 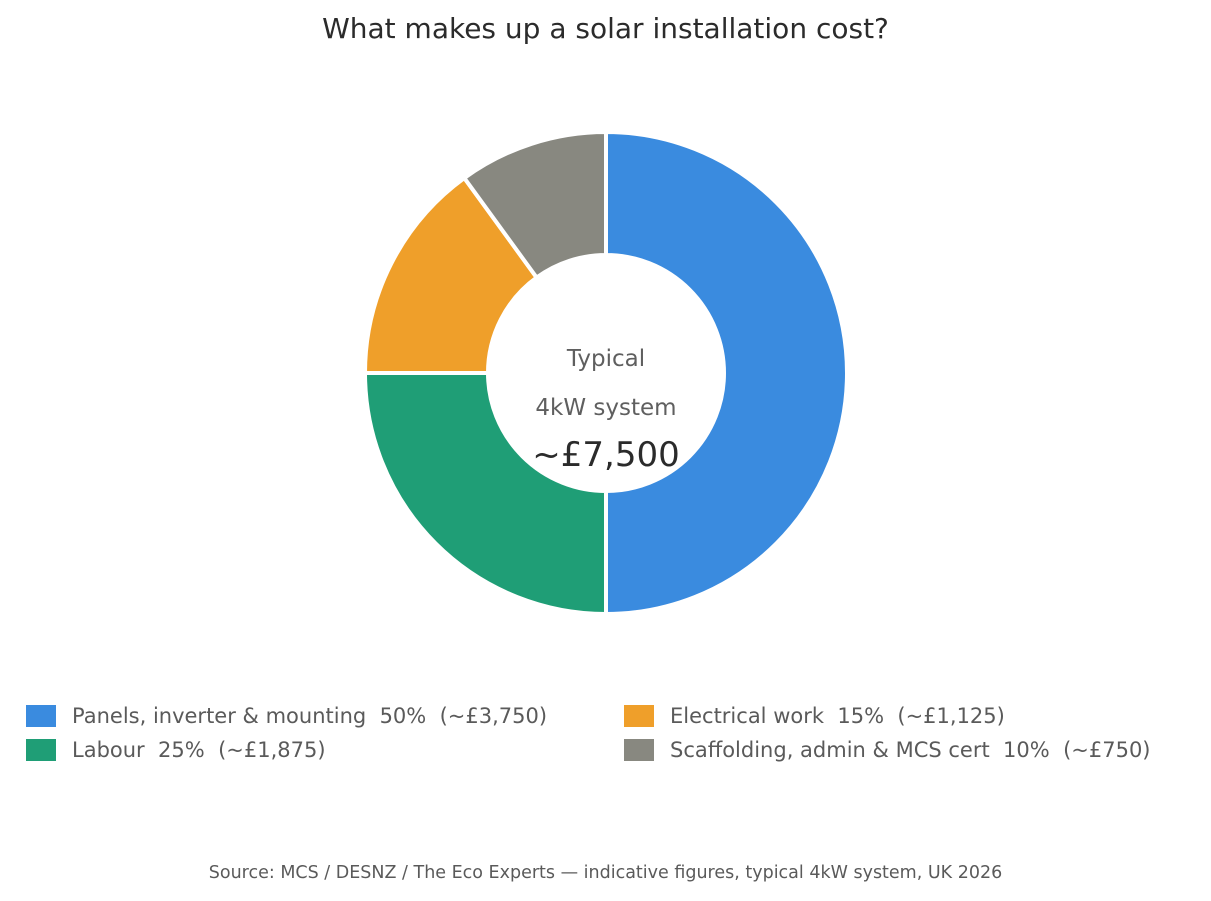 What do you see at coordinates (605, 455) in the screenshot?
I see `center-total-value: ~£7,500` at bounding box center [605, 455].